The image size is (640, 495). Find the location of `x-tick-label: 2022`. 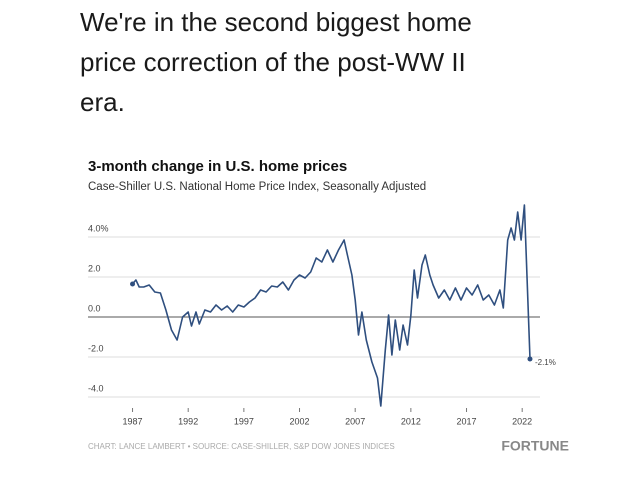

x-tick-label: 2022 is located at coordinates (522, 421).